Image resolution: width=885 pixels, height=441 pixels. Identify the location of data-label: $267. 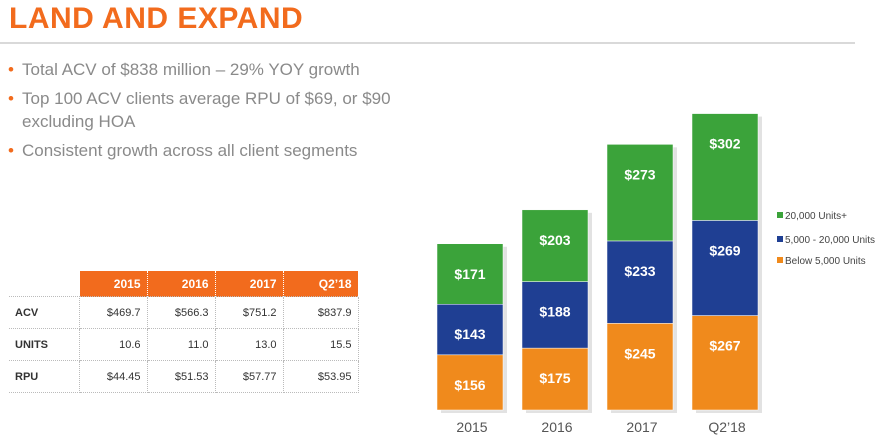
(724, 346).